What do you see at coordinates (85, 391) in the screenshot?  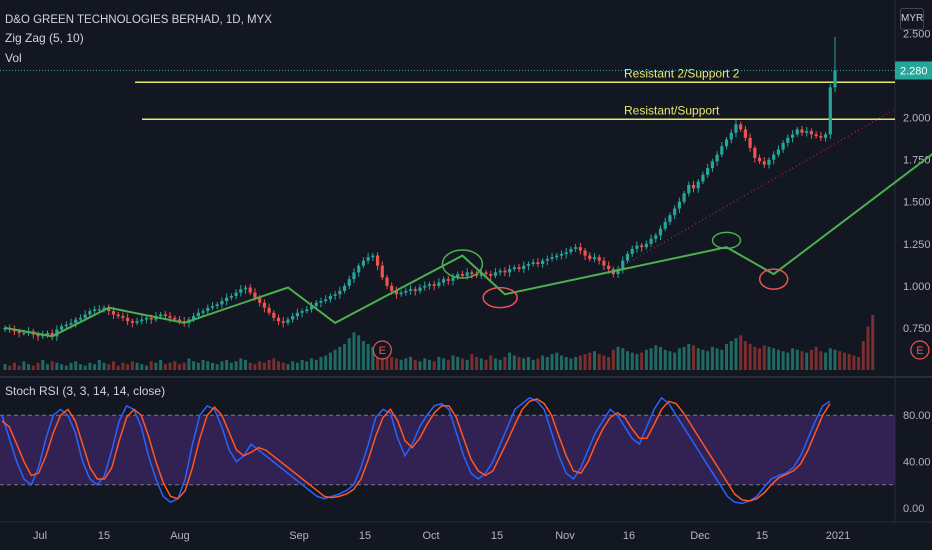 I see `stoch-rsi-legend: Stoch RSI (3, 3, 14, 14, close)` at bounding box center [85, 391].